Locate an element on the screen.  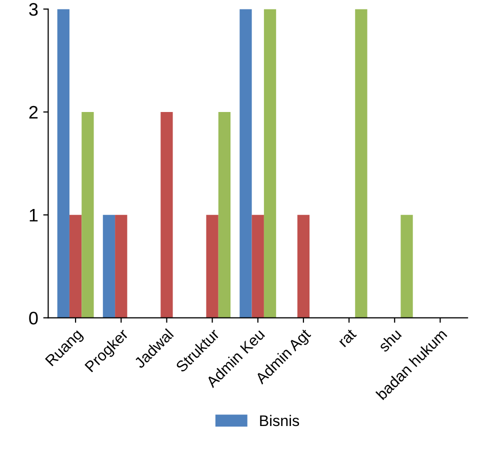
y-tick-label: 2 is located at coordinates (33, 112).